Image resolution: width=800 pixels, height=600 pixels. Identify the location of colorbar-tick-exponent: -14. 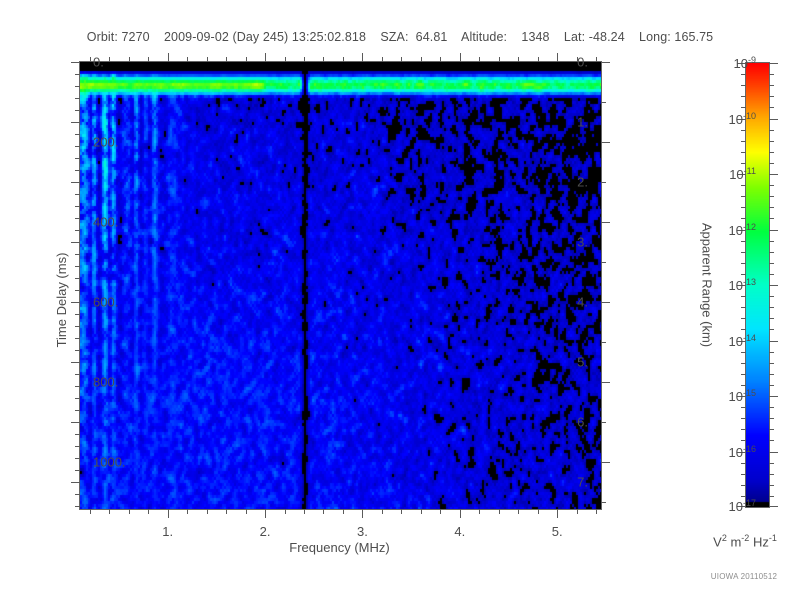
(749, 337).